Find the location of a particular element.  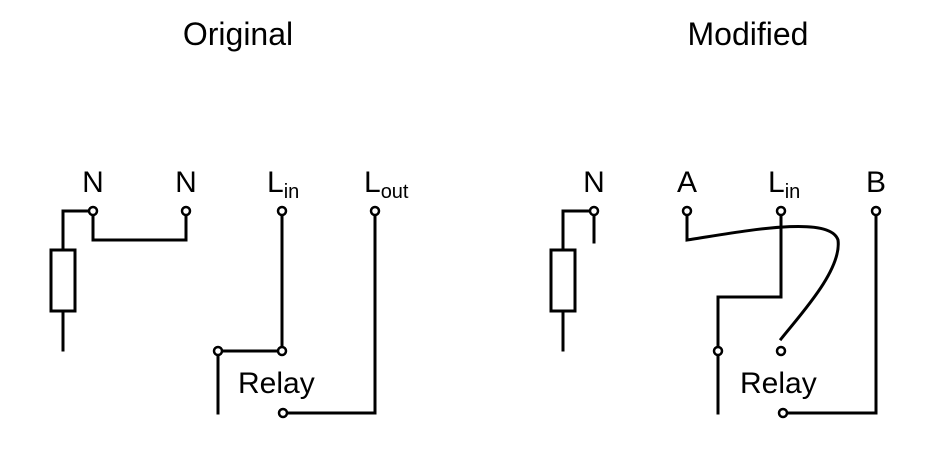

modified-terminal-a is located at coordinates (687, 211).